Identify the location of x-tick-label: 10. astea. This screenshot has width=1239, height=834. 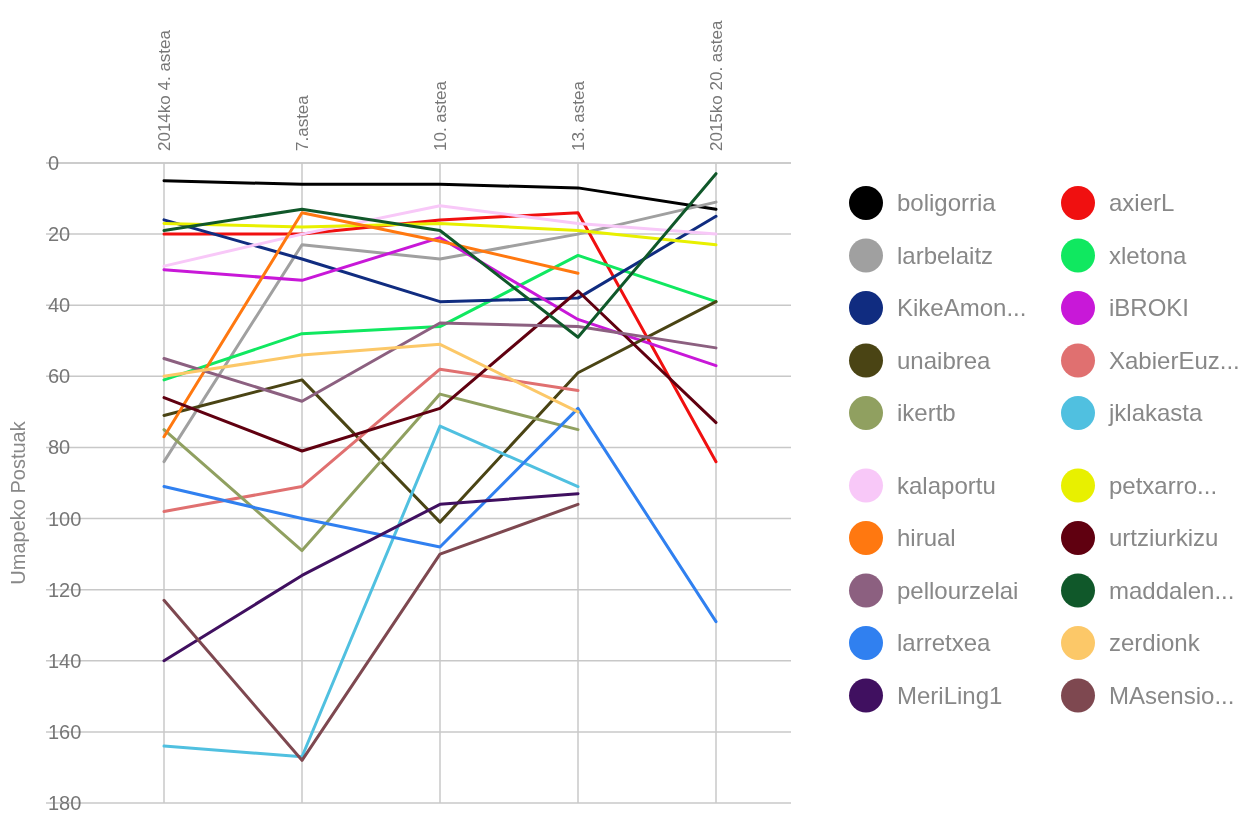
(440, 115).